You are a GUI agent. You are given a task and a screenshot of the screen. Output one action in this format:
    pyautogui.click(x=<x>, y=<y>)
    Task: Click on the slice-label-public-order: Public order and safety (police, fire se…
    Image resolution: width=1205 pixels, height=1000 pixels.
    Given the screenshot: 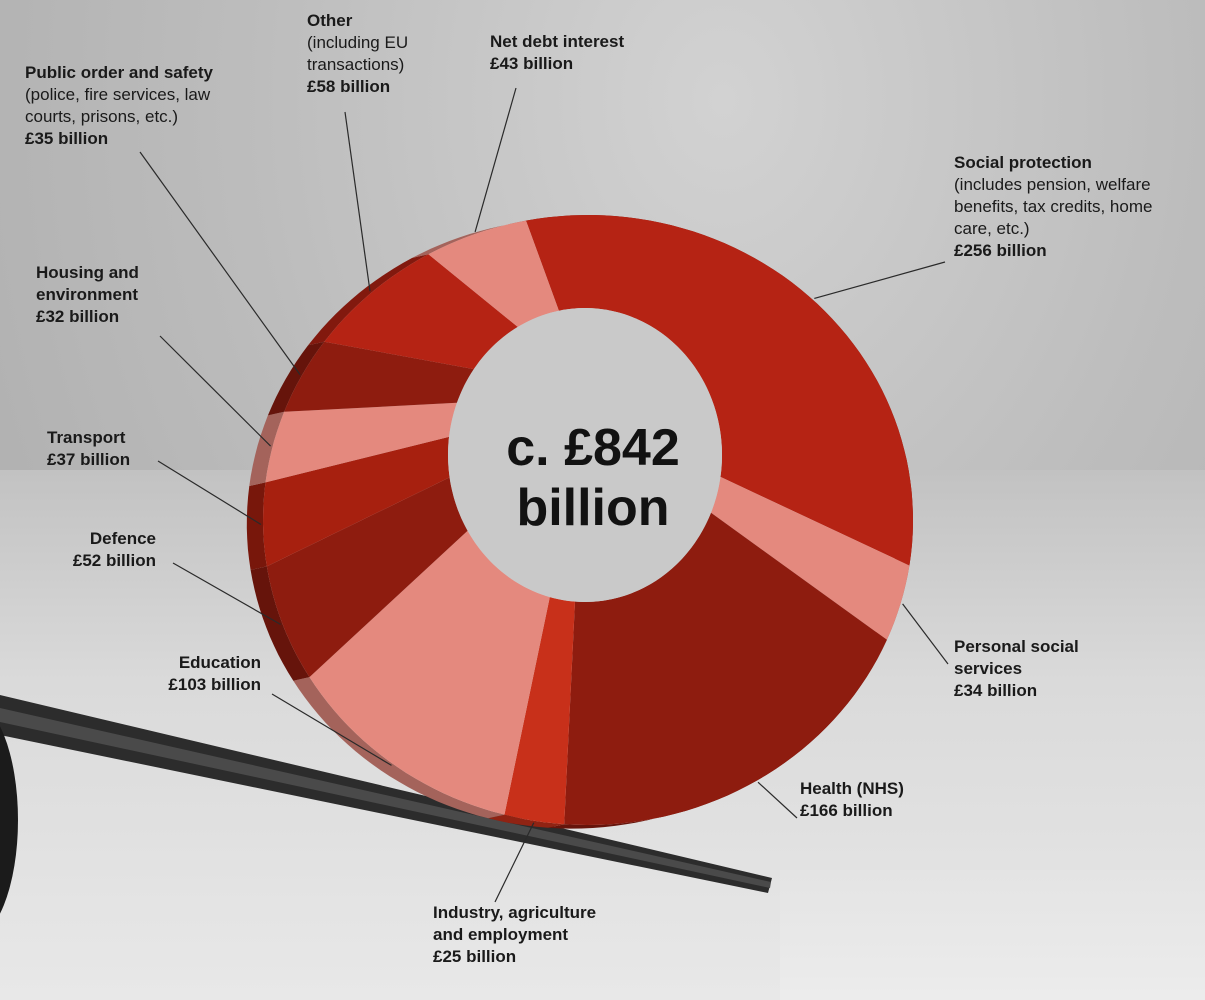 What is the action you would take?
    pyautogui.click(x=142, y=106)
    